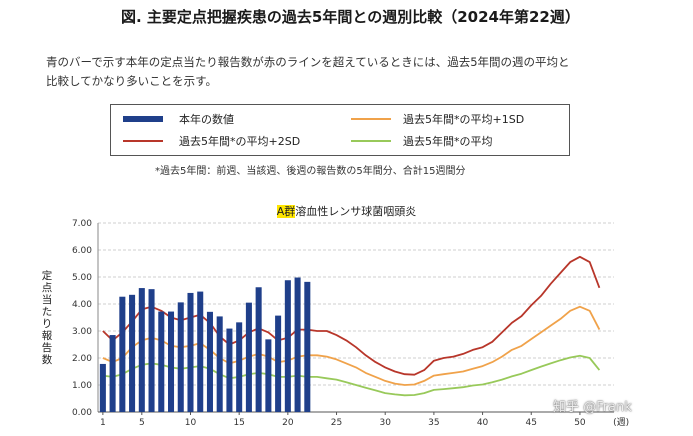 The width and height of the screenshot is (693, 436). Describe the element at coordinates (464, 119) in the screenshot. I see `legend-label-plus1sd: 過去5年間*の平均+1SD` at that location.